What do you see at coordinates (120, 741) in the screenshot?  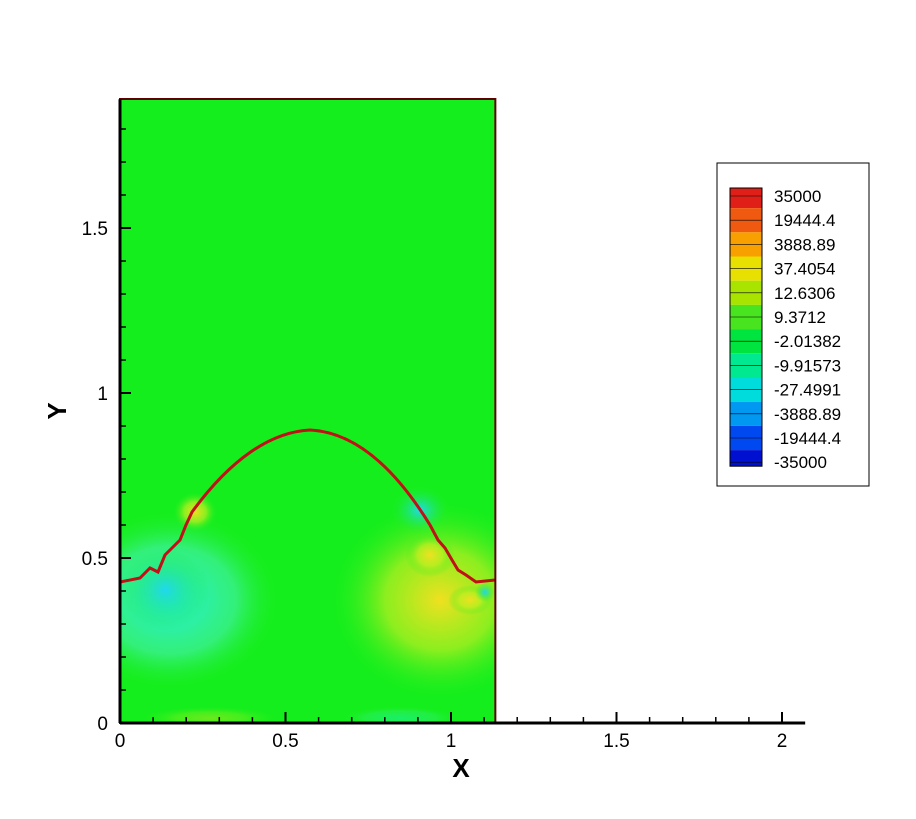 I see `x-tick-label: 0` at bounding box center [120, 741].